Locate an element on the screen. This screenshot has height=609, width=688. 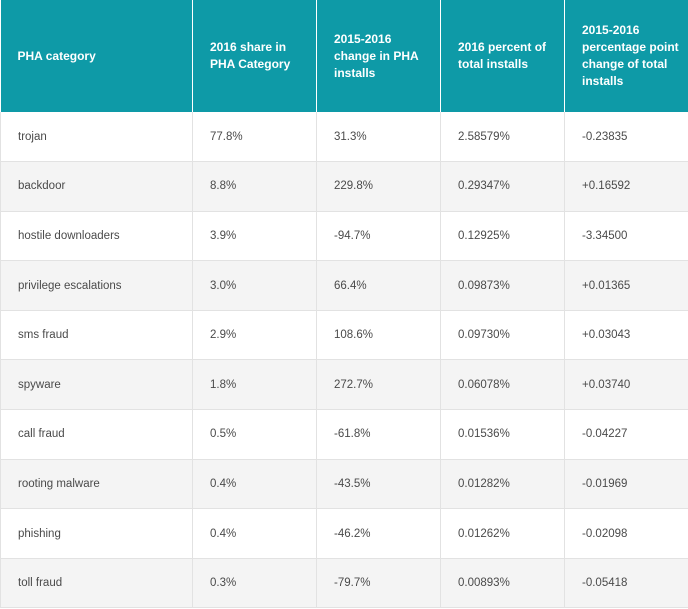
cell-share: 3.9% is located at coordinates (254, 236).